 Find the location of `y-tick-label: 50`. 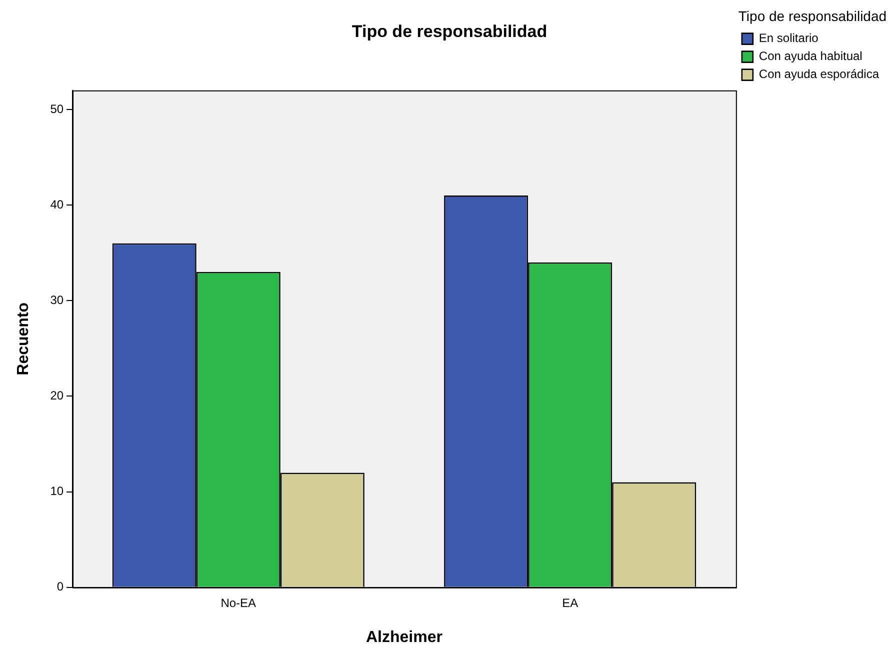

y-tick-label: 50 is located at coordinates (57, 109).